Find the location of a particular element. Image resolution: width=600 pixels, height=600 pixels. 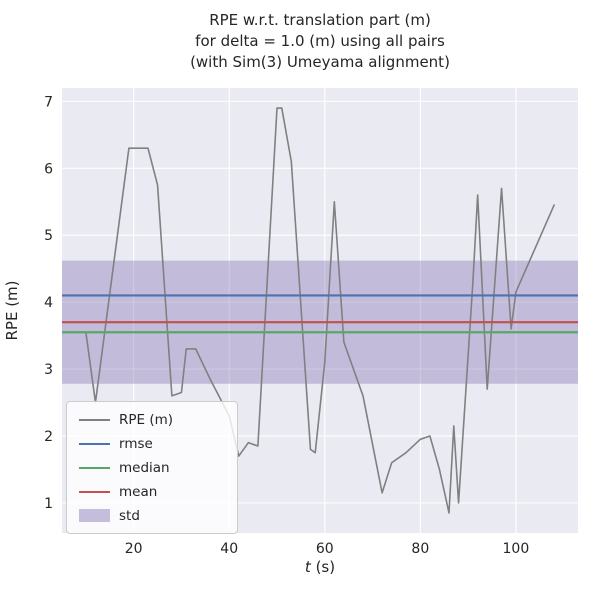

legend-item-std: std is located at coordinates (152, 515).